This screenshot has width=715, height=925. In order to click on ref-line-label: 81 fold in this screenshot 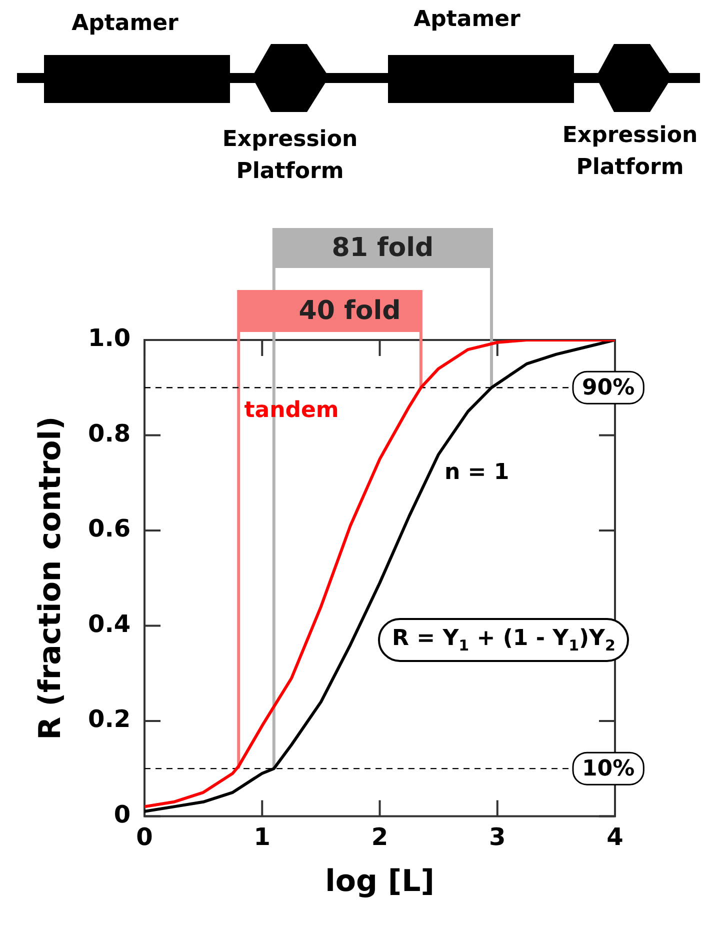, I will do `click(383, 247)`.